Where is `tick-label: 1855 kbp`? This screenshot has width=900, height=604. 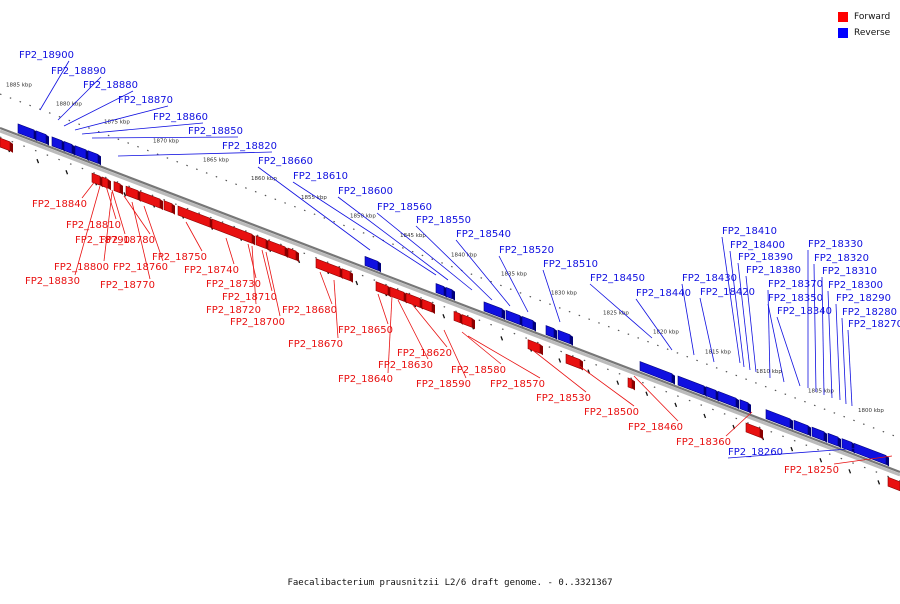
tick-label: 1855 kbp is located at coordinates (314, 198).